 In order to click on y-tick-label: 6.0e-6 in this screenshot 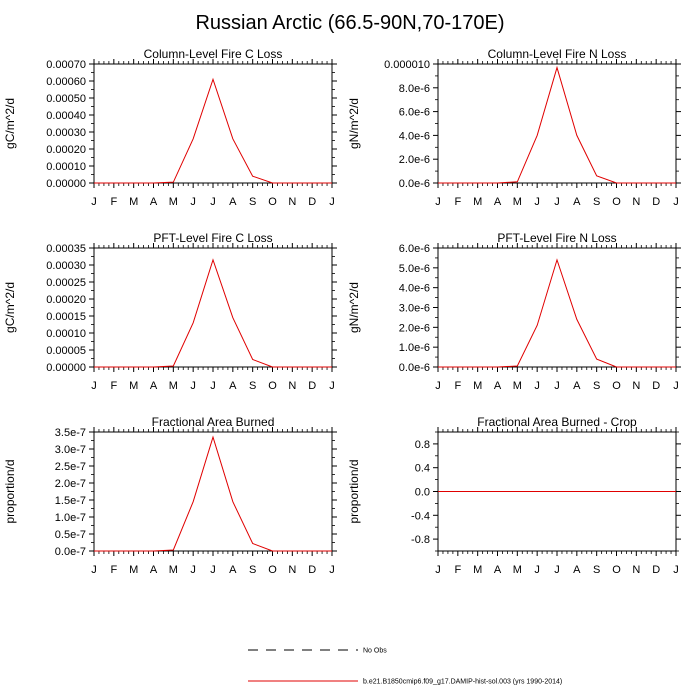, I will do `click(414, 113)`.